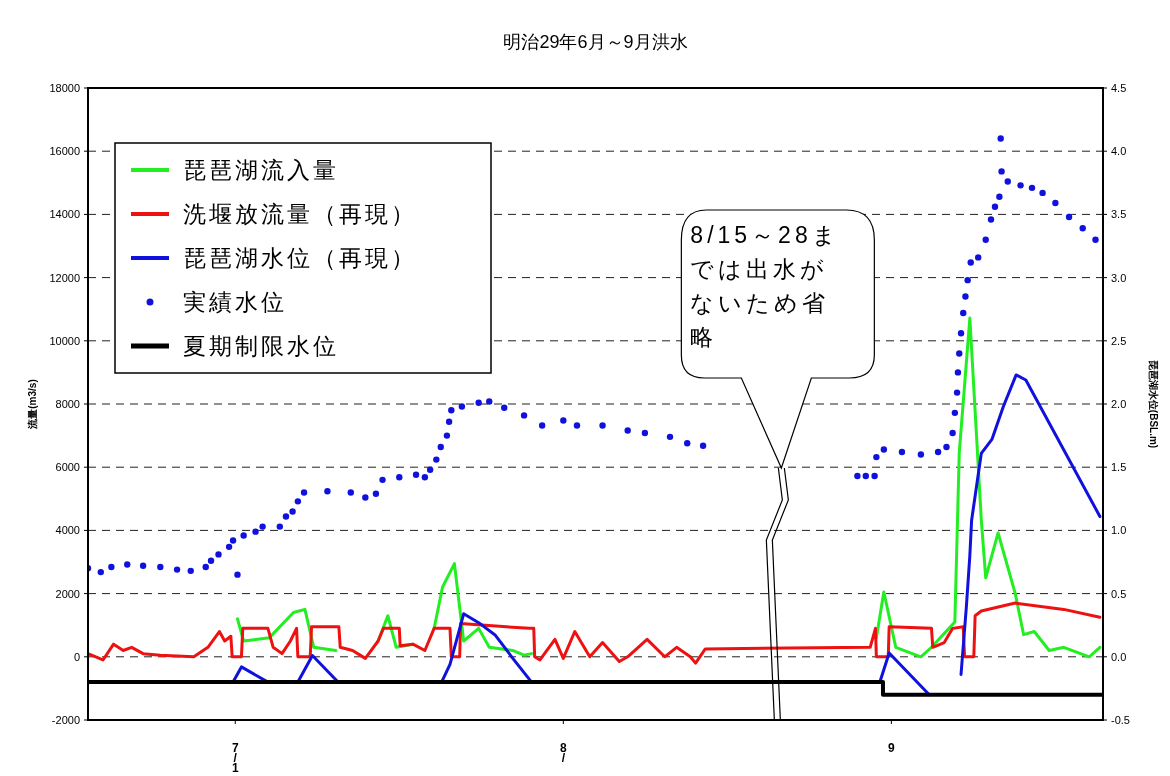  Describe the element at coordinates (1119, 277) in the screenshot. I see `y2-tick-label: 3.0` at that location.